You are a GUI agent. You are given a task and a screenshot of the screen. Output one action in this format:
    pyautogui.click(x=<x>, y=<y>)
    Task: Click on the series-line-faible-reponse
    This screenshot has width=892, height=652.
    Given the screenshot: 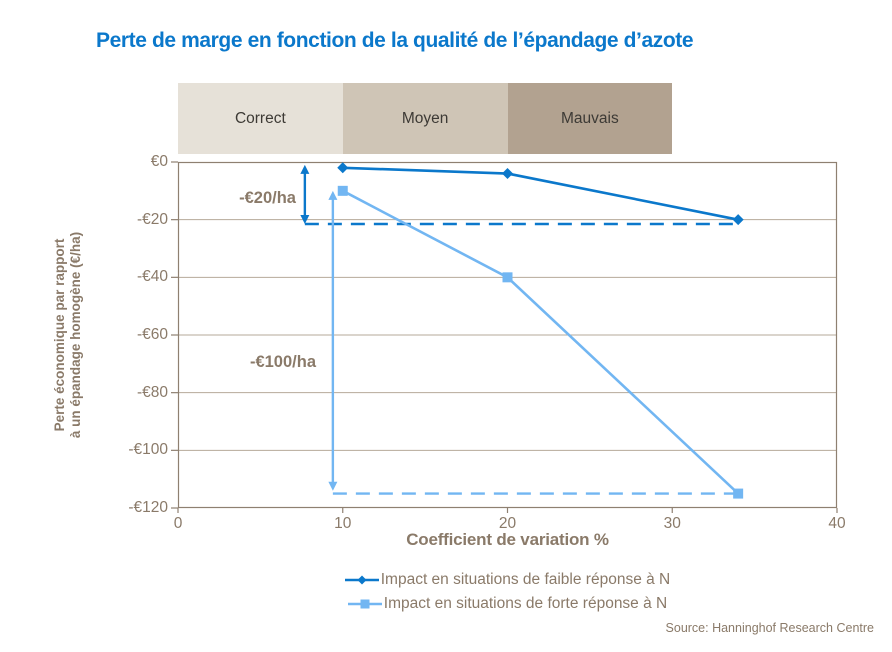 What is the action you would take?
    pyautogui.click(x=540, y=193)
    